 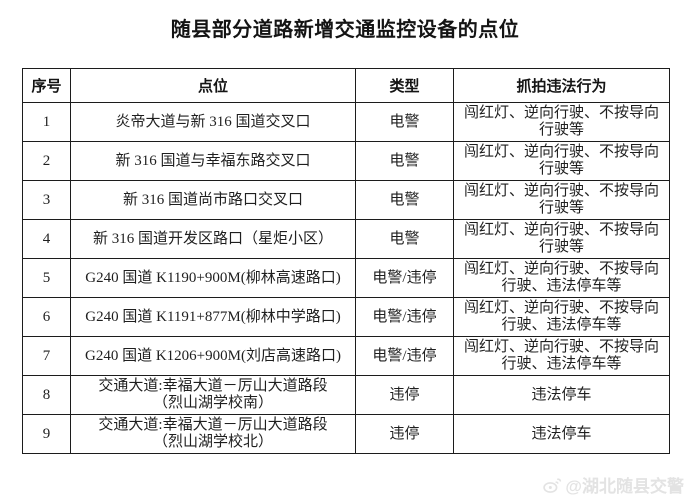 What do you see at coordinates (46, 356) in the screenshot?
I see `cell-no: 7` at bounding box center [46, 356].